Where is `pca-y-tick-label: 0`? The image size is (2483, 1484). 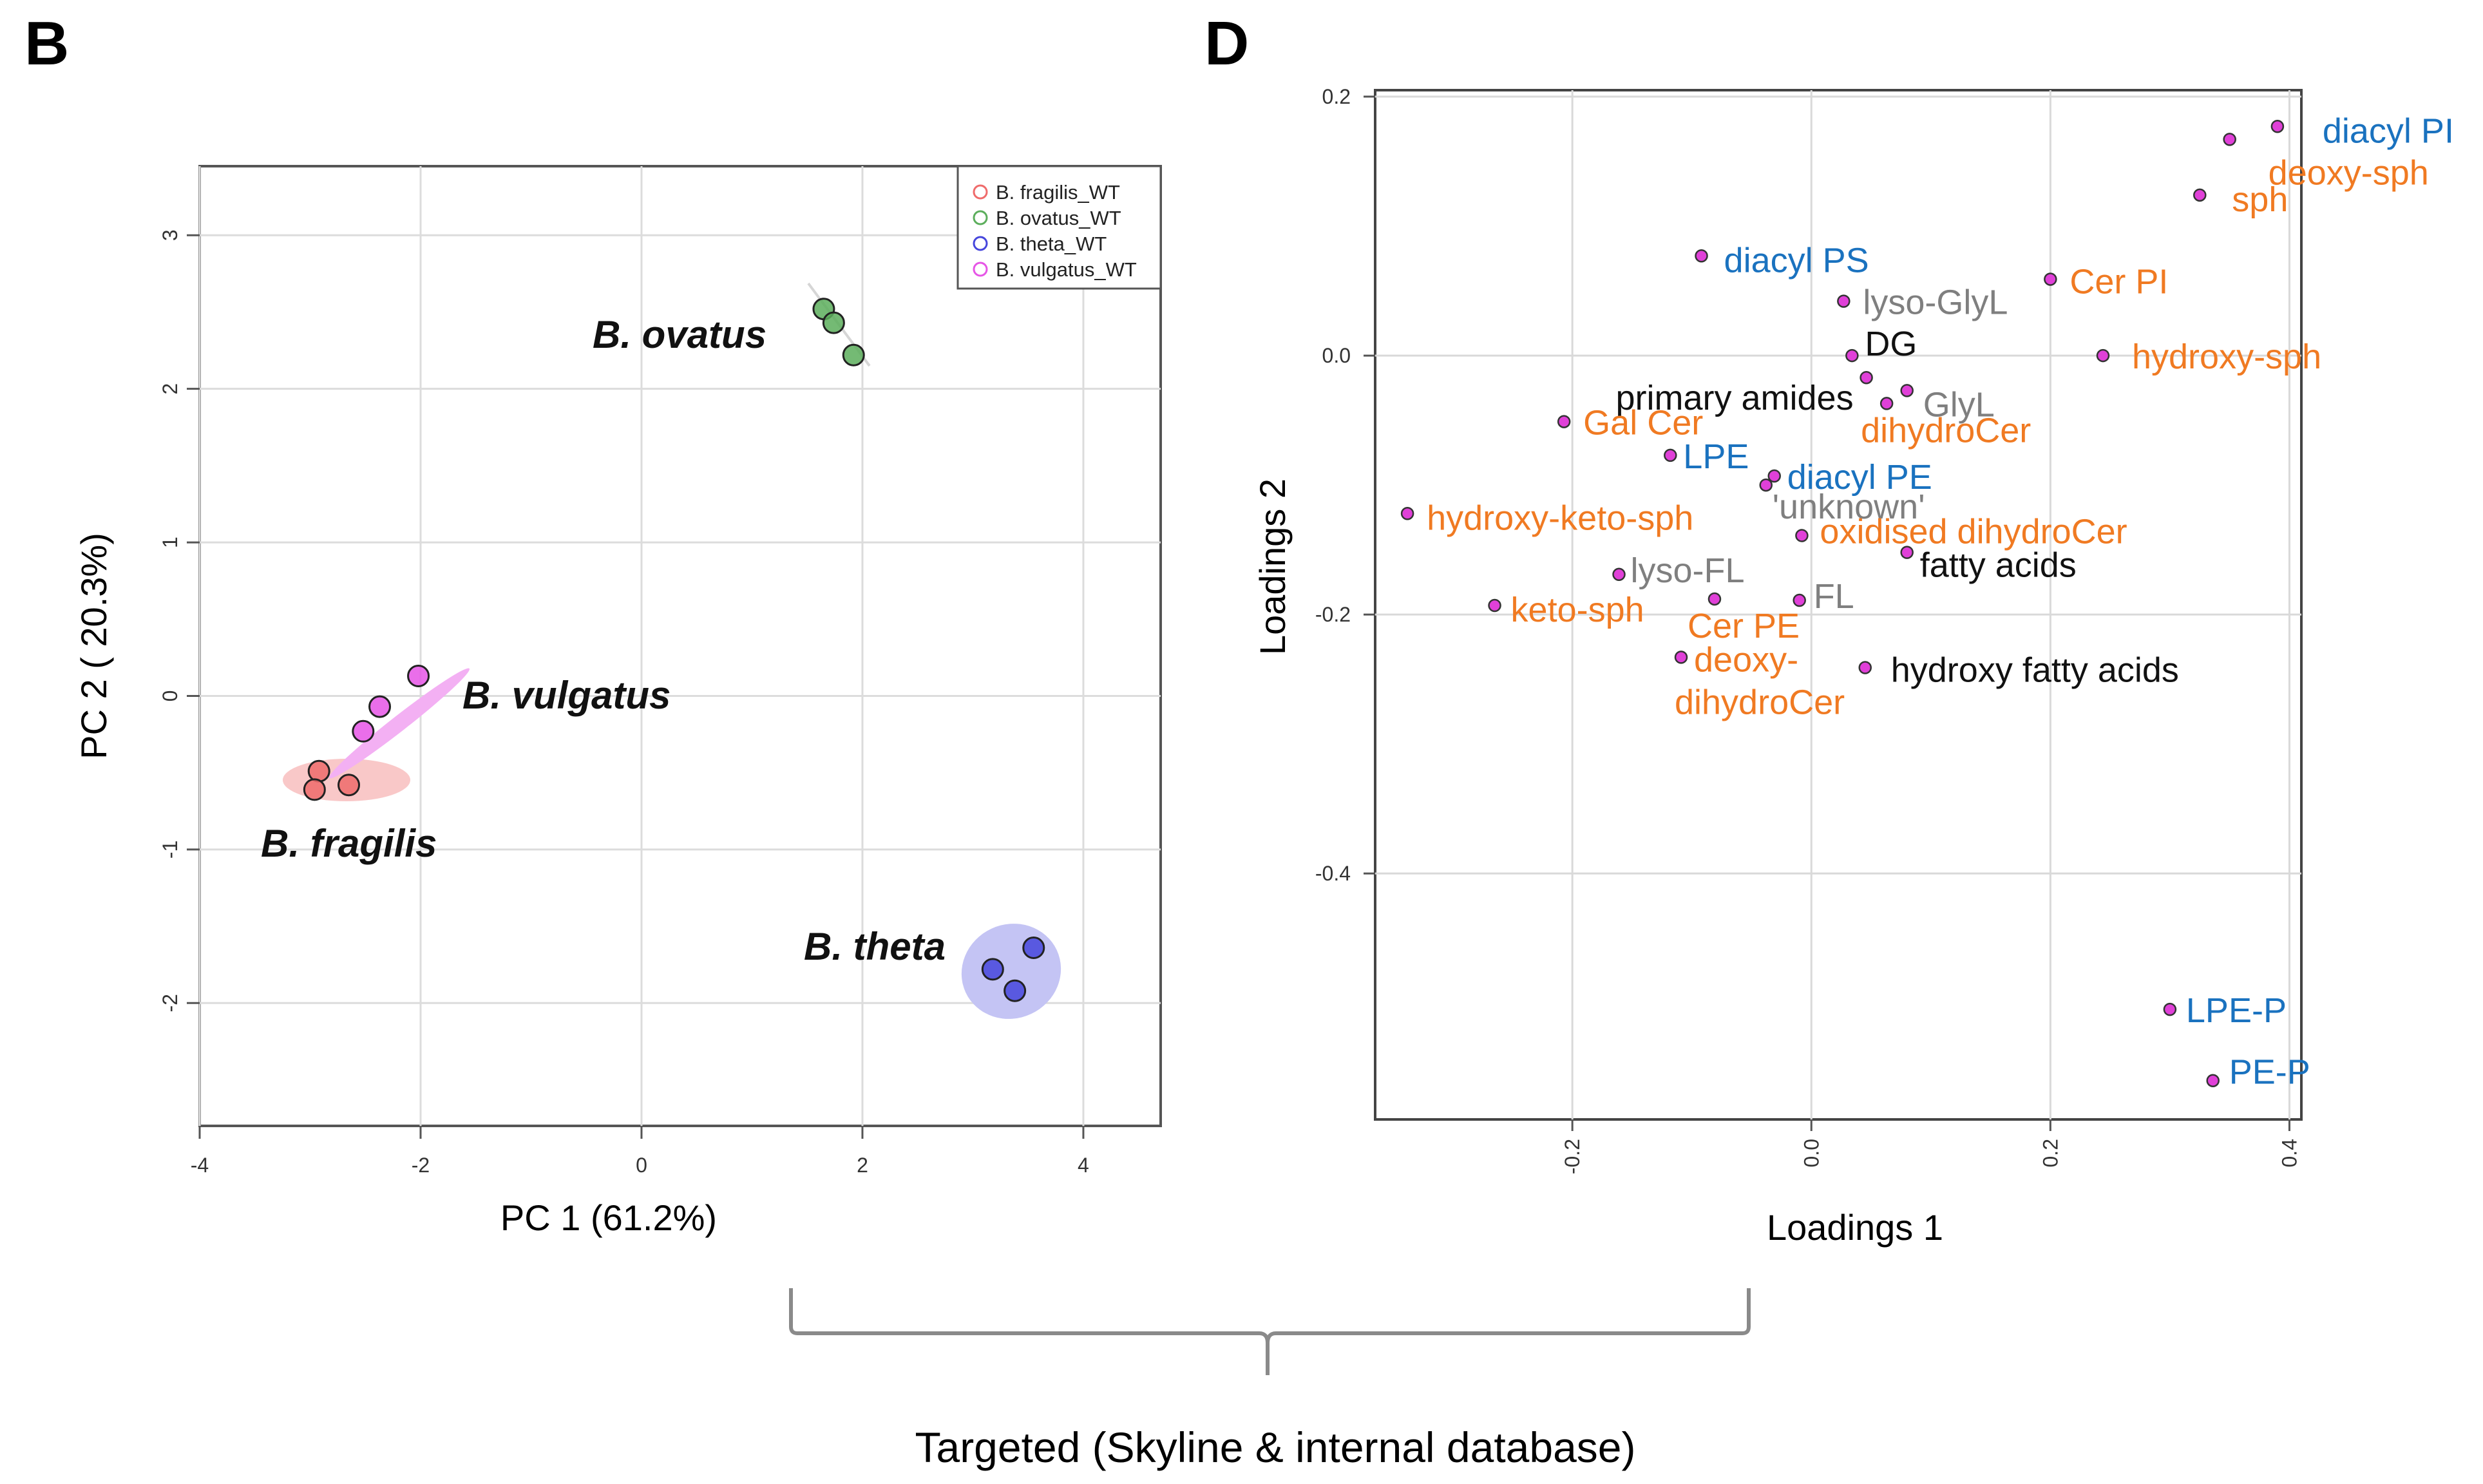
pca-y-tick-label: 0 is located at coordinates (170, 696).